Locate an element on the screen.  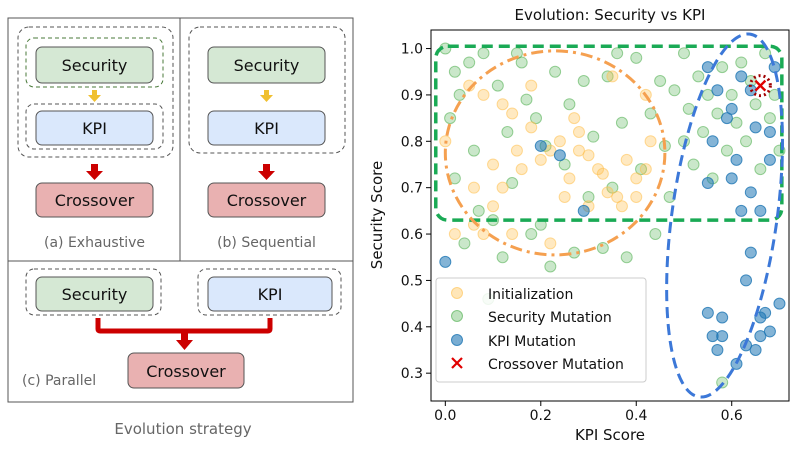
y-tick-label: 0.4 is located at coordinates (412, 328).